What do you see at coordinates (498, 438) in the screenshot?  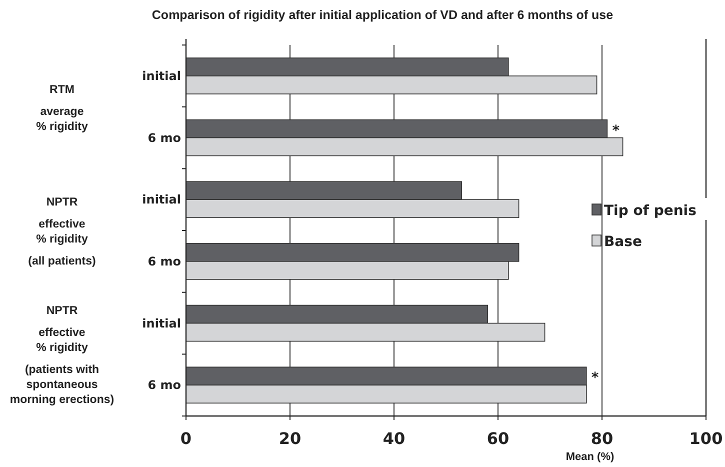 I see `x-tick-label: 60` at bounding box center [498, 438].